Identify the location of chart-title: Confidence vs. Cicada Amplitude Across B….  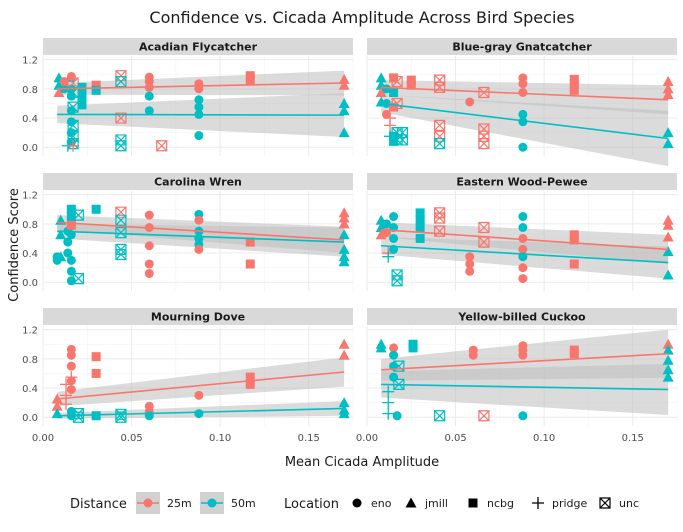
(361, 17).